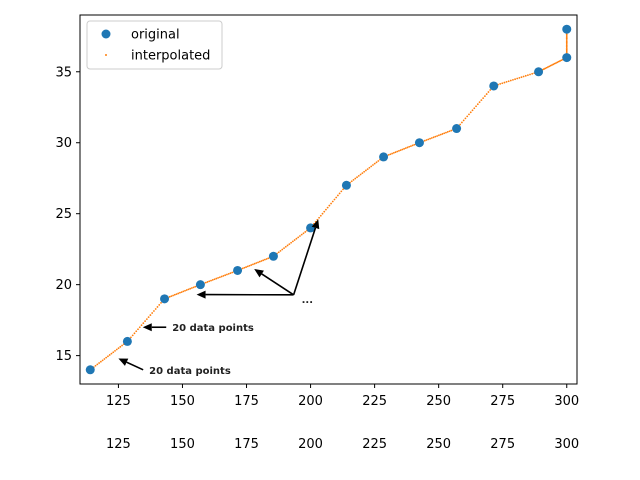 The width and height of the screenshot is (640, 480). What do you see at coordinates (438, 444) in the screenshot?
I see `x-tick-label-secondary: 250` at bounding box center [438, 444].